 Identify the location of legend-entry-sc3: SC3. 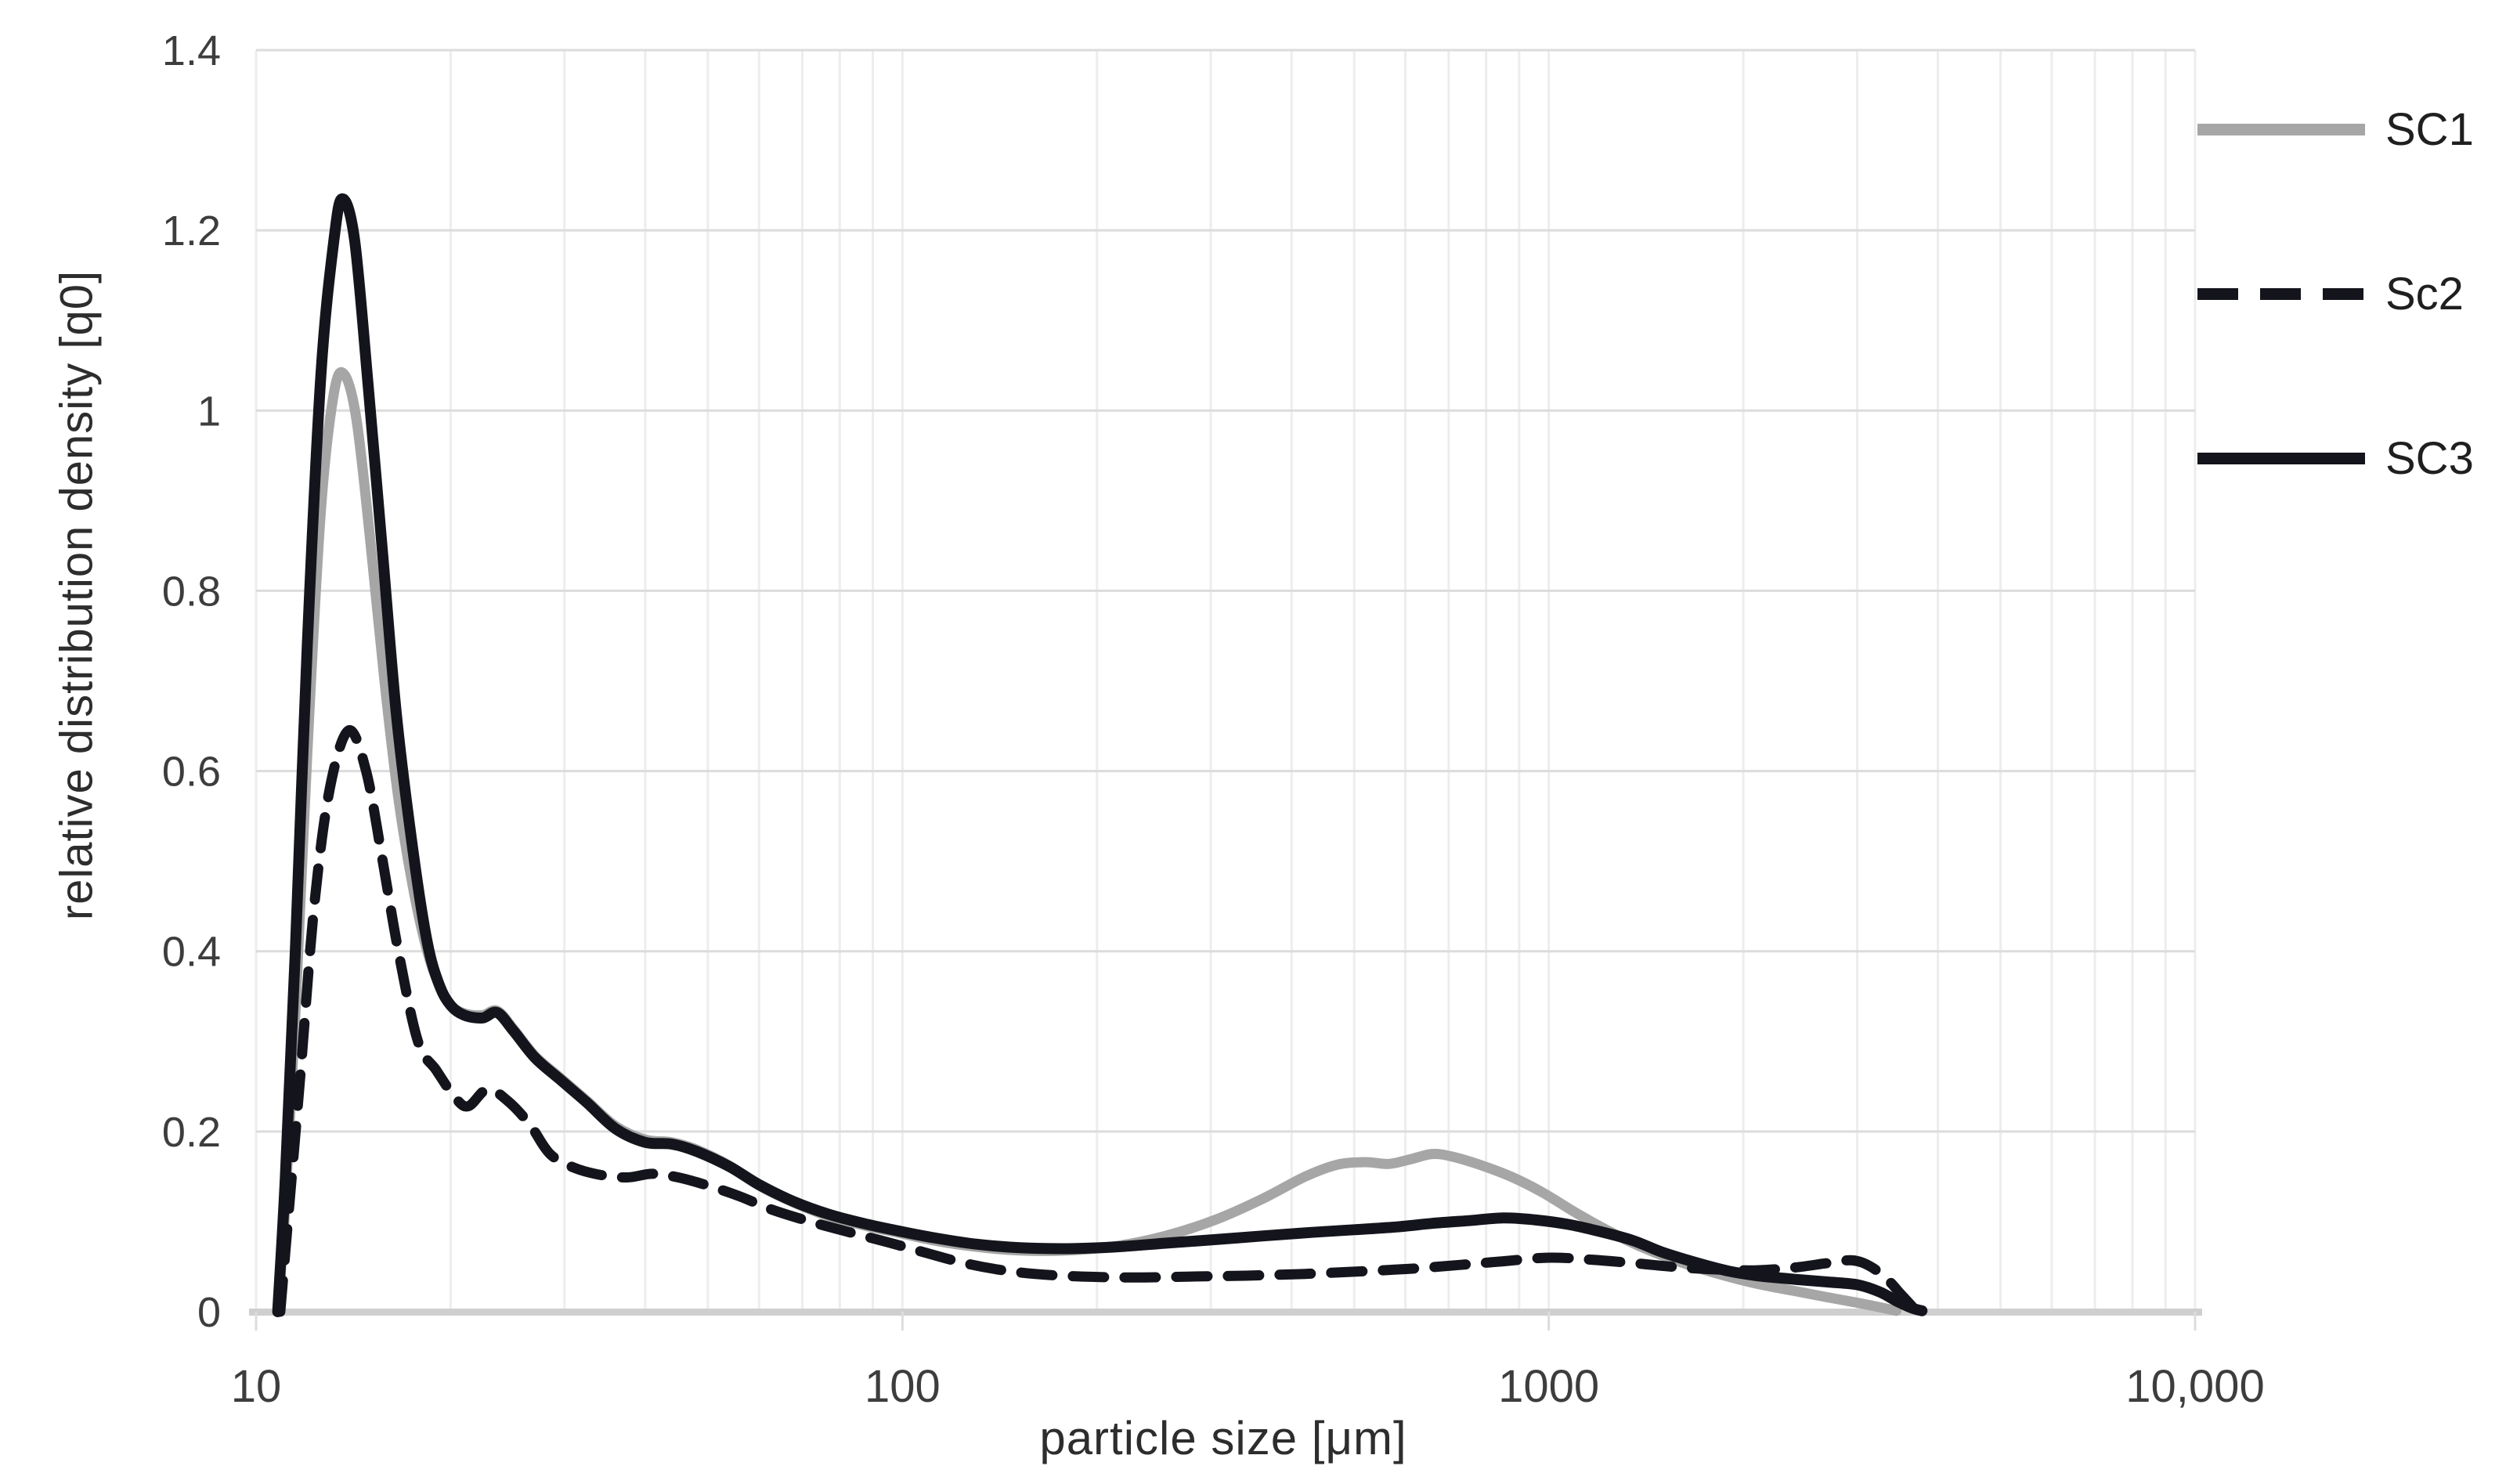
(2335, 458).